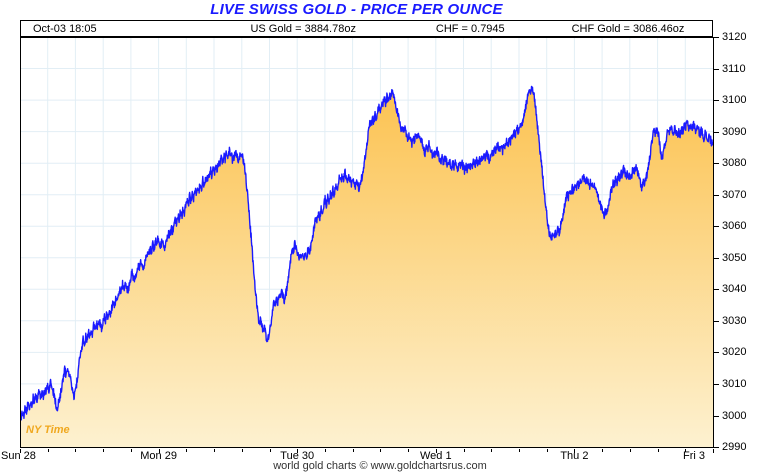 Image resolution: width=760 pixels, height=475 pixels. I want to click on y-axis-label: 3000, so click(734, 415).